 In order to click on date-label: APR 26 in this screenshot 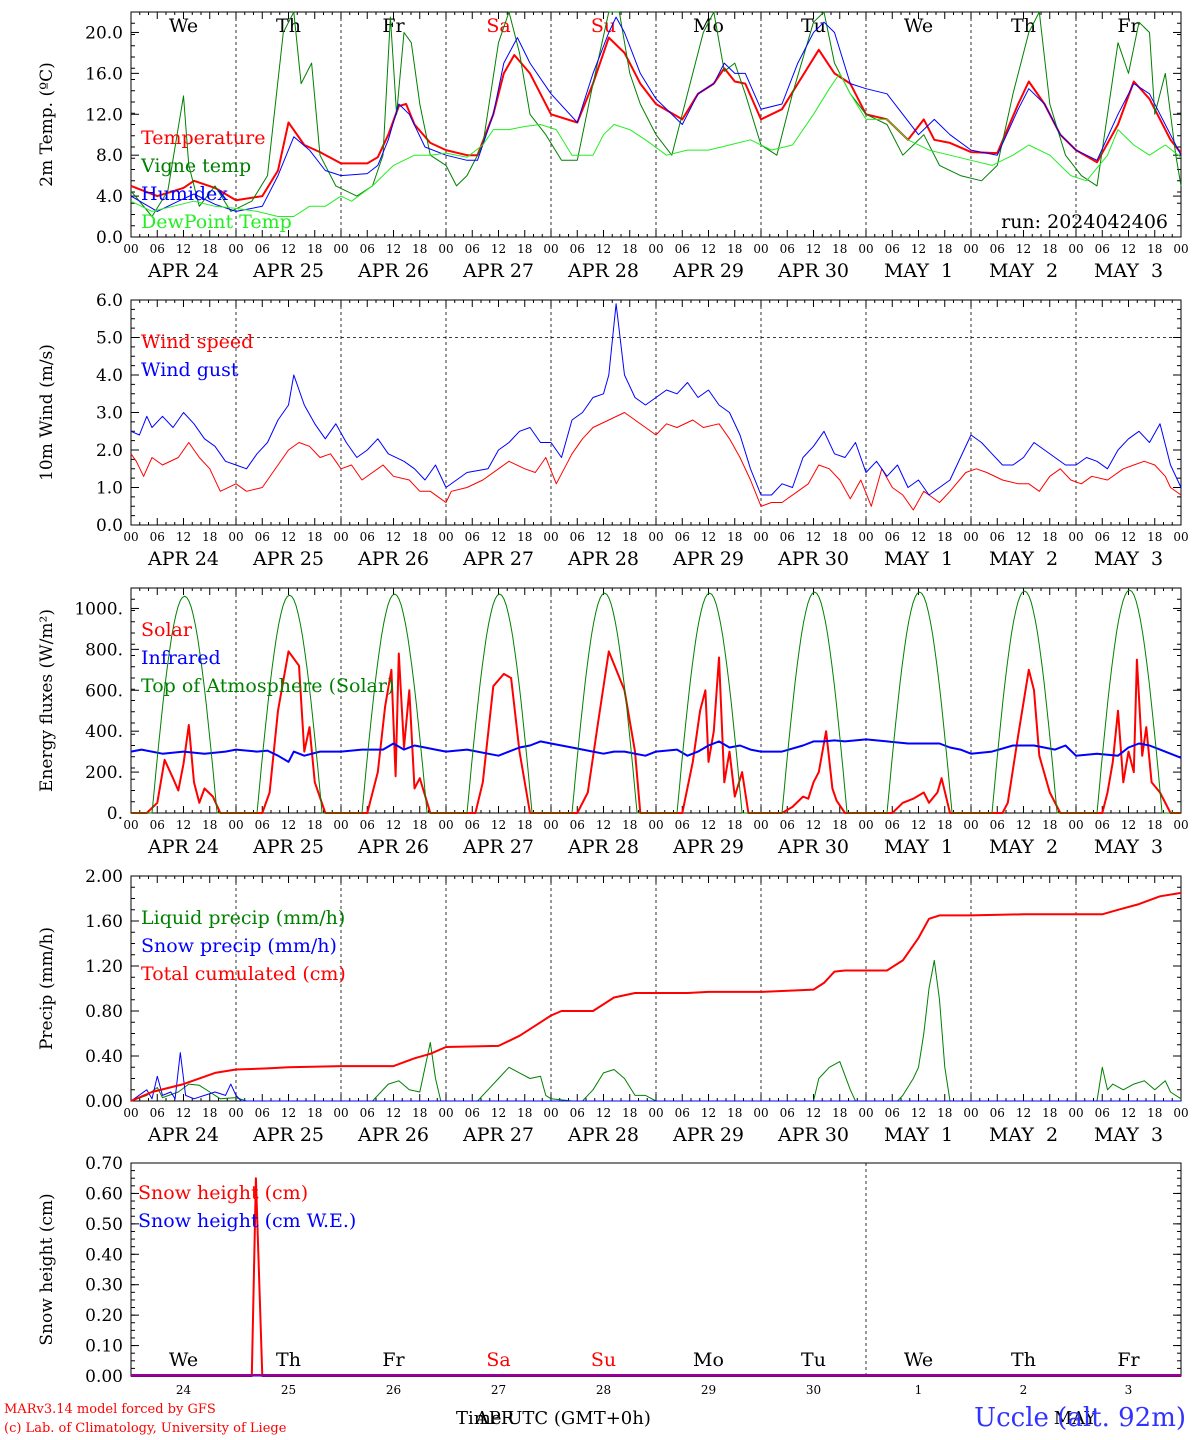, I will do `click(393, 559)`.